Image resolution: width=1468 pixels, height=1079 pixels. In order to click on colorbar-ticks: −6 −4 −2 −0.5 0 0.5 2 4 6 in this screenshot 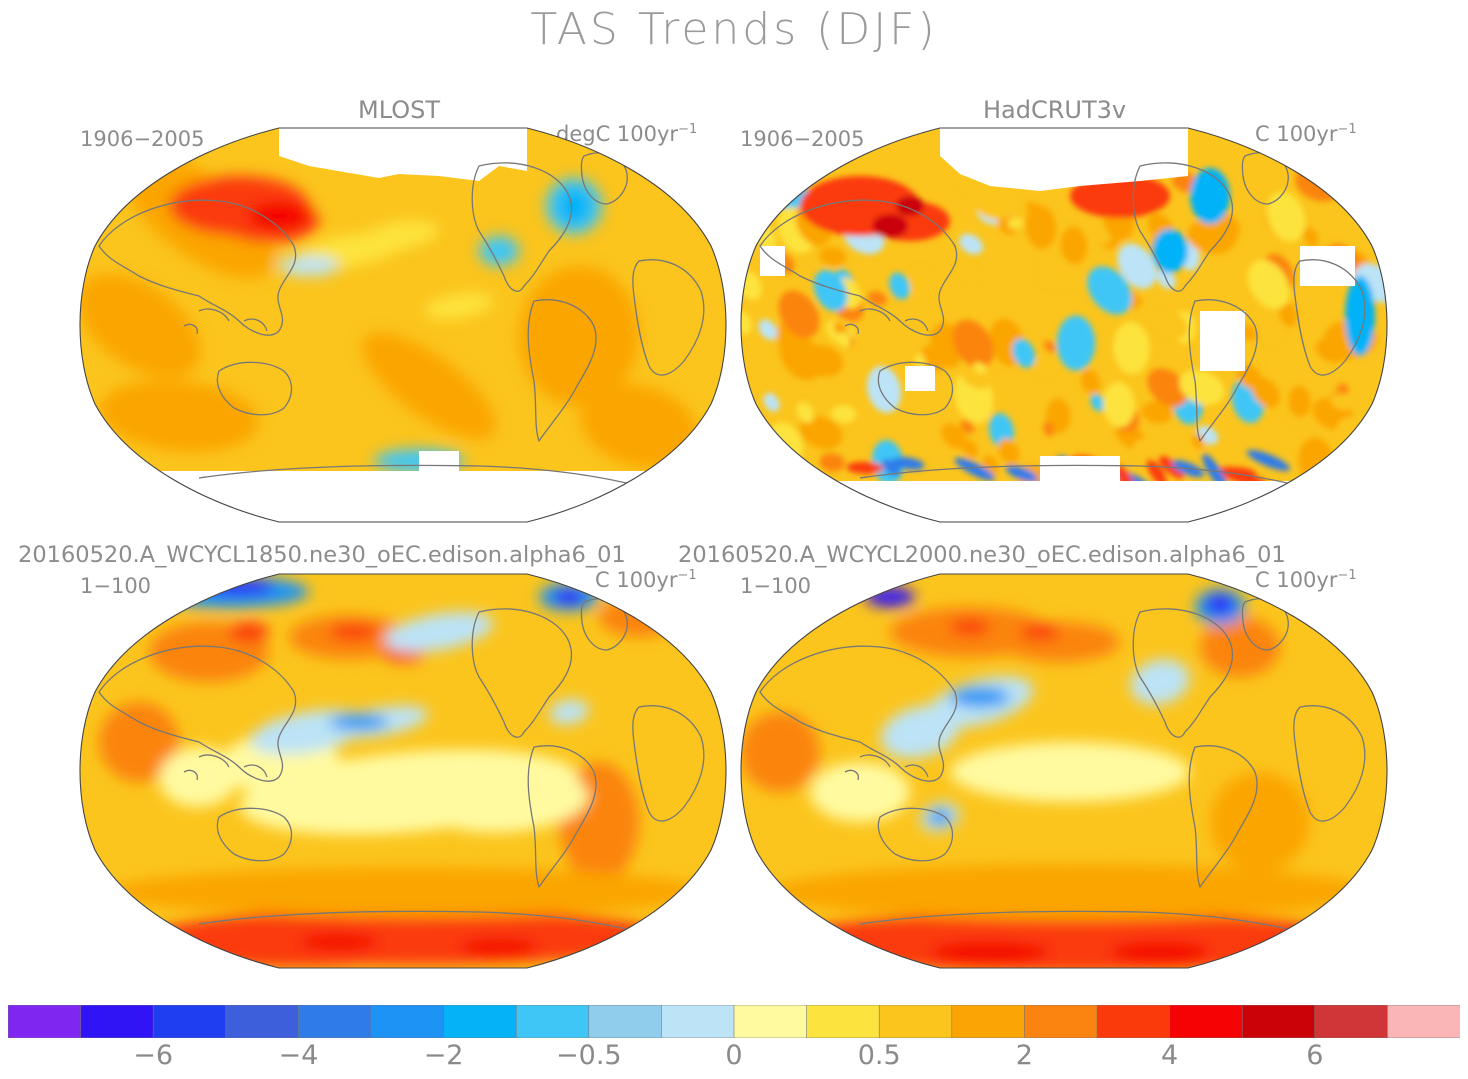, I will do `click(734, 1058)`.